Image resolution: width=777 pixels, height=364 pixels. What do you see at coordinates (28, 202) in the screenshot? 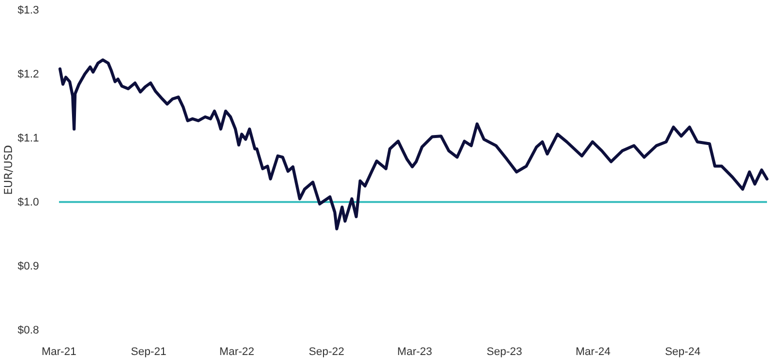
I see `y-tick-label: $1.0` at bounding box center [28, 202].